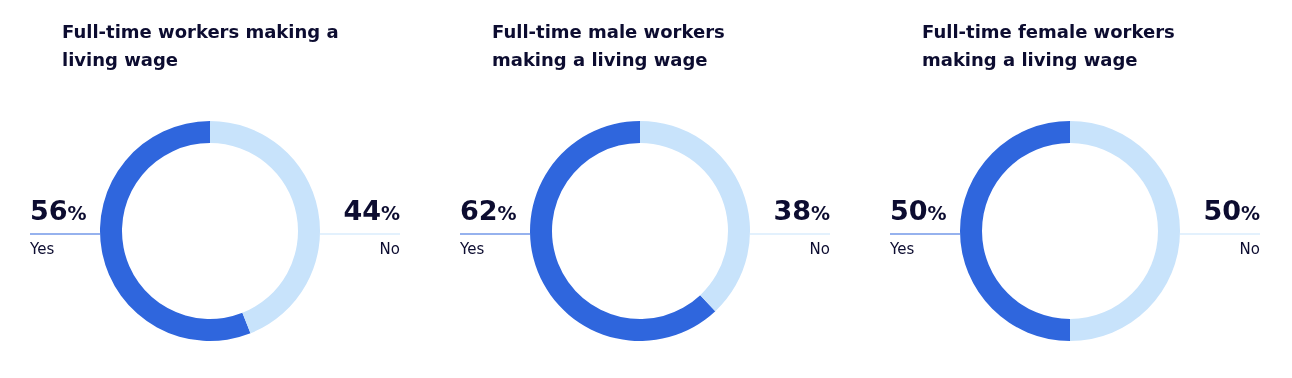 The height and width of the screenshot is (378, 1292). I want to click on data-label: 44%, so click(371, 210).